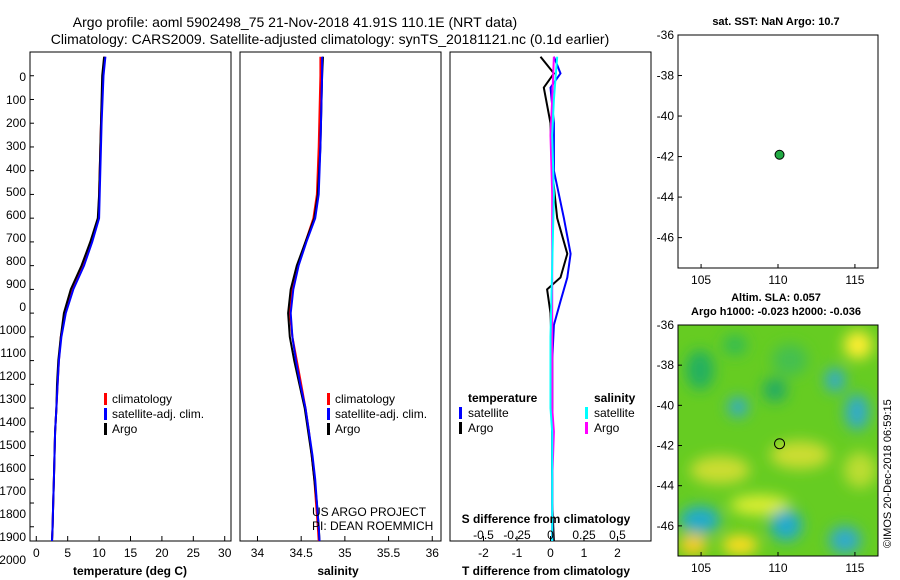 The height and width of the screenshot is (580, 900). What do you see at coordinates (36, 553) in the screenshot?
I see `temperature-x-tick-label: 0` at bounding box center [36, 553].